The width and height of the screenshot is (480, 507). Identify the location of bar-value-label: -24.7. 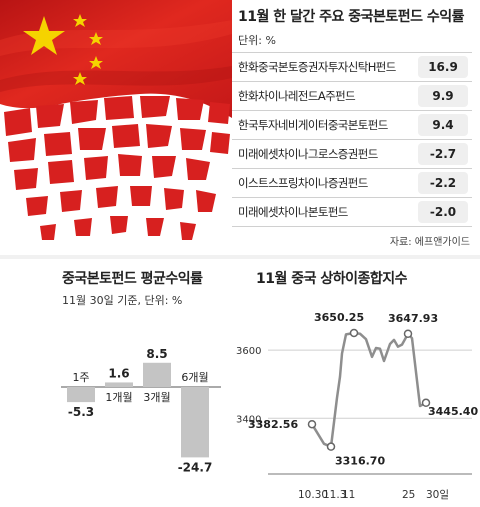
(195, 467).